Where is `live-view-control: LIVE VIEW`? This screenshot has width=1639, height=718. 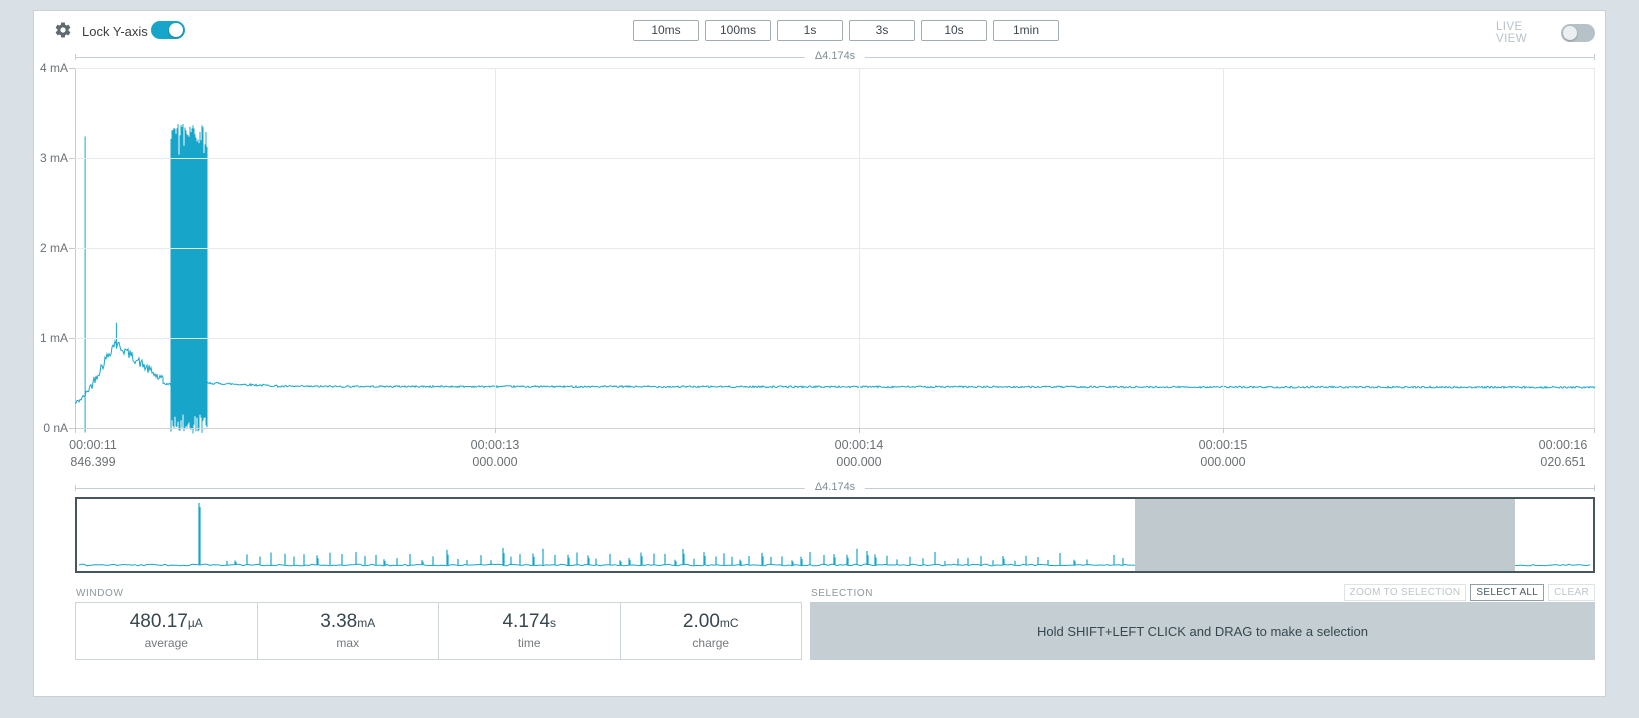 live-view-control: LIVE VIEW is located at coordinates (1545, 33).